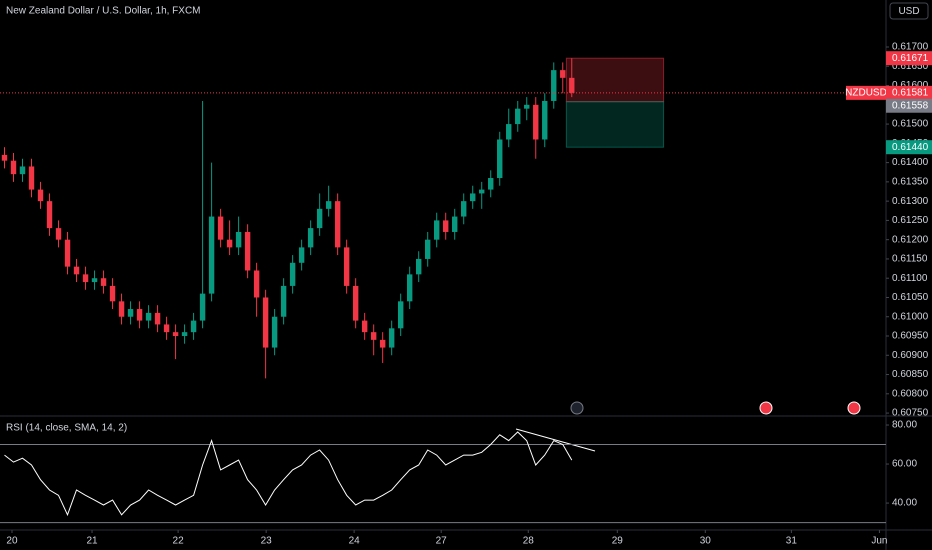  What do you see at coordinates (910, 162) in the screenshot?
I see `y-tick-label: 0.61400` at bounding box center [910, 162].